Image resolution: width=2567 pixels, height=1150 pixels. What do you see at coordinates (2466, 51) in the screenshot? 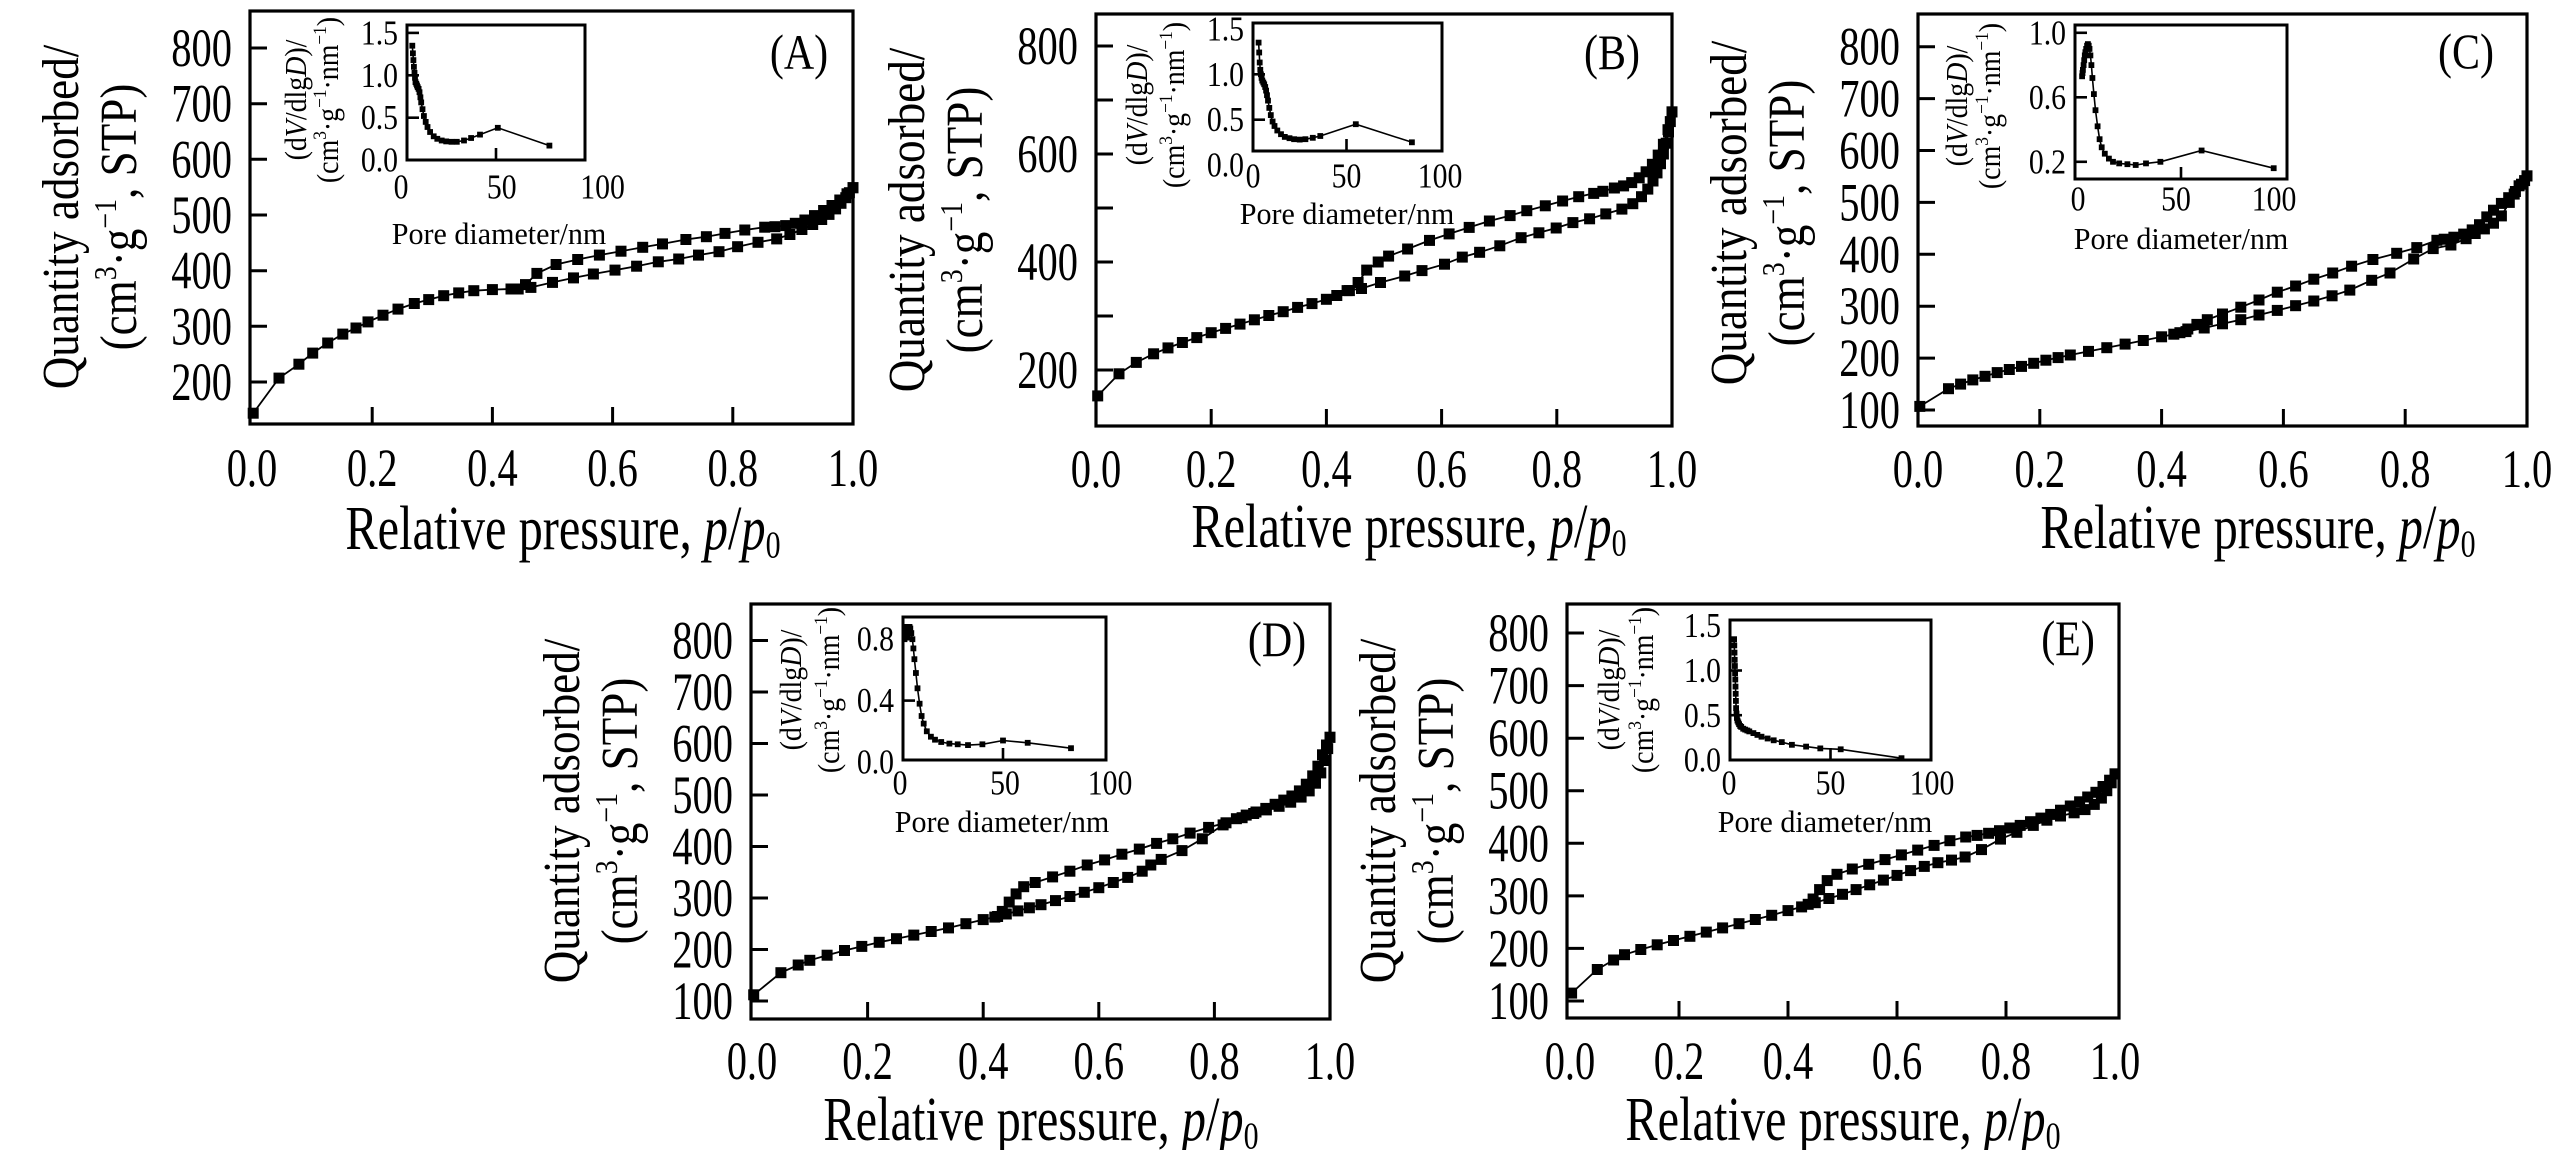
I see `svg-text: (C)` at bounding box center [2466, 51].